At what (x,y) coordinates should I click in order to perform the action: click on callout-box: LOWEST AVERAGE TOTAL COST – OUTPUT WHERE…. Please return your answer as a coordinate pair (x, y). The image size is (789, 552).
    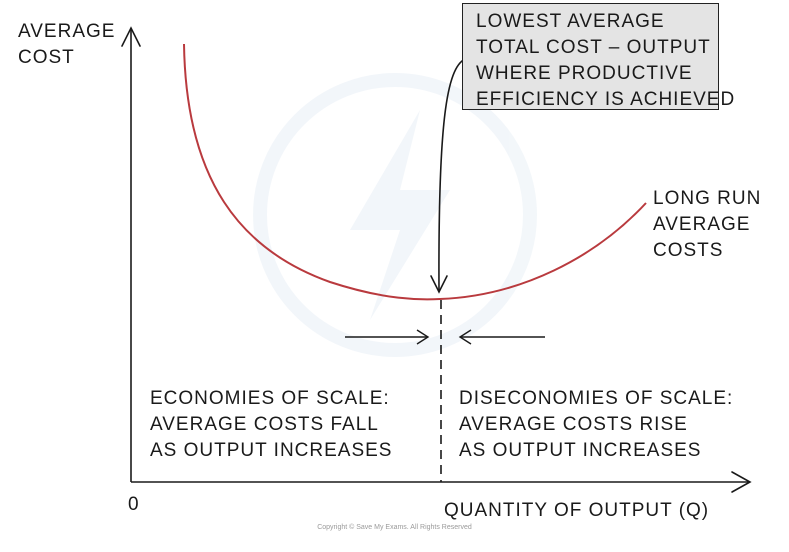
    Looking at the image, I should click on (599, 56).